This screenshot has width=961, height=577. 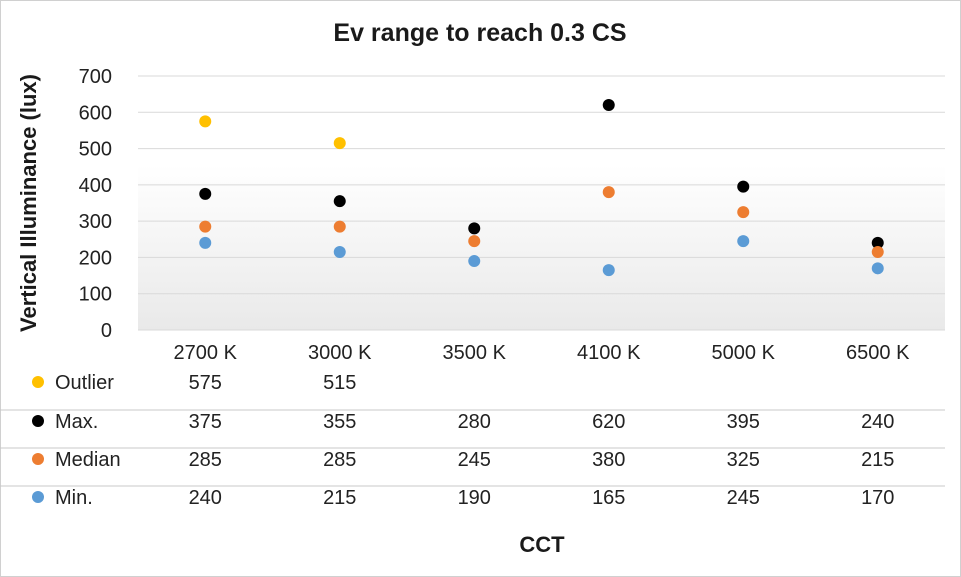 I want to click on x-tick-label: 5000 K, so click(x=744, y=353).